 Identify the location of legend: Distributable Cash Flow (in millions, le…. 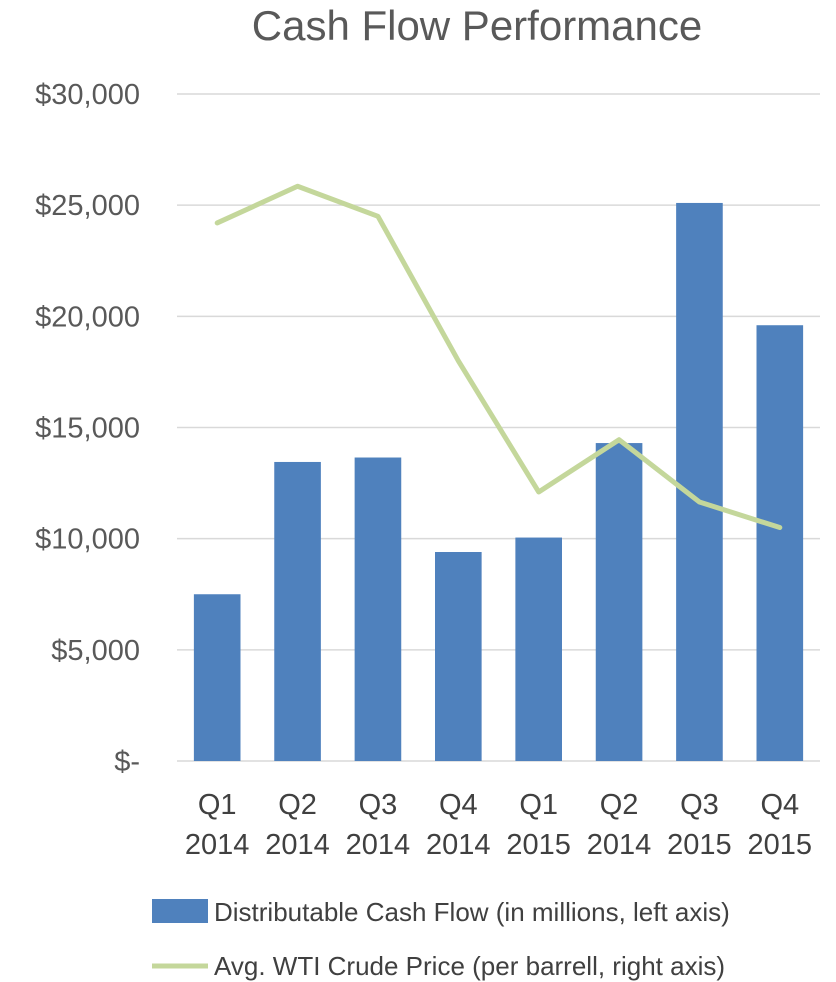
(441, 939).